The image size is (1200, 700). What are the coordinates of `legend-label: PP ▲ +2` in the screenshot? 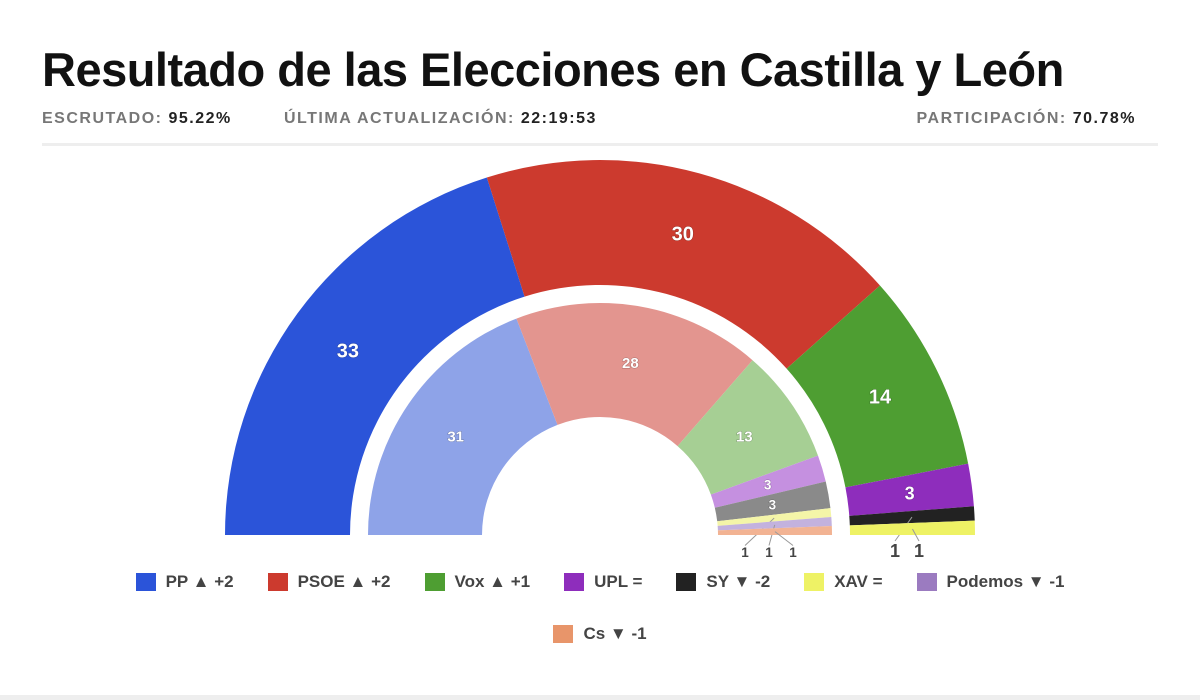 It's located at (199, 581).